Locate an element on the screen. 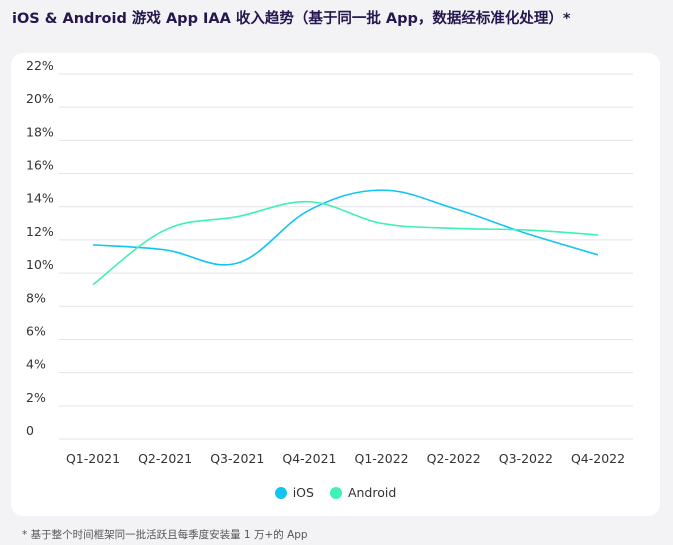  y-tick-label: 0 is located at coordinates (30, 430).